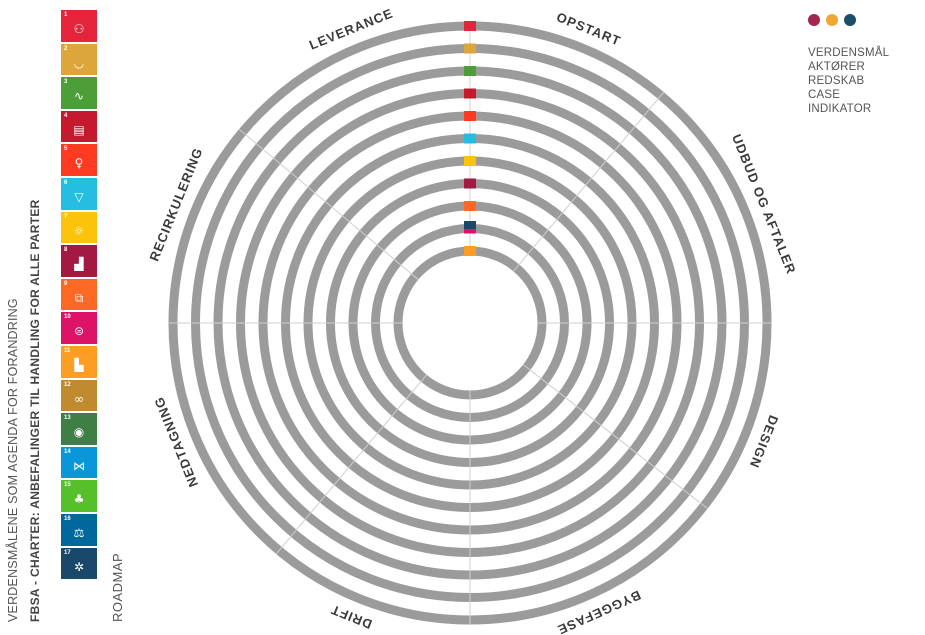 The height and width of the screenshot is (635, 925). I want to click on sdg-tile-10: 10 ⊜, so click(79, 329).